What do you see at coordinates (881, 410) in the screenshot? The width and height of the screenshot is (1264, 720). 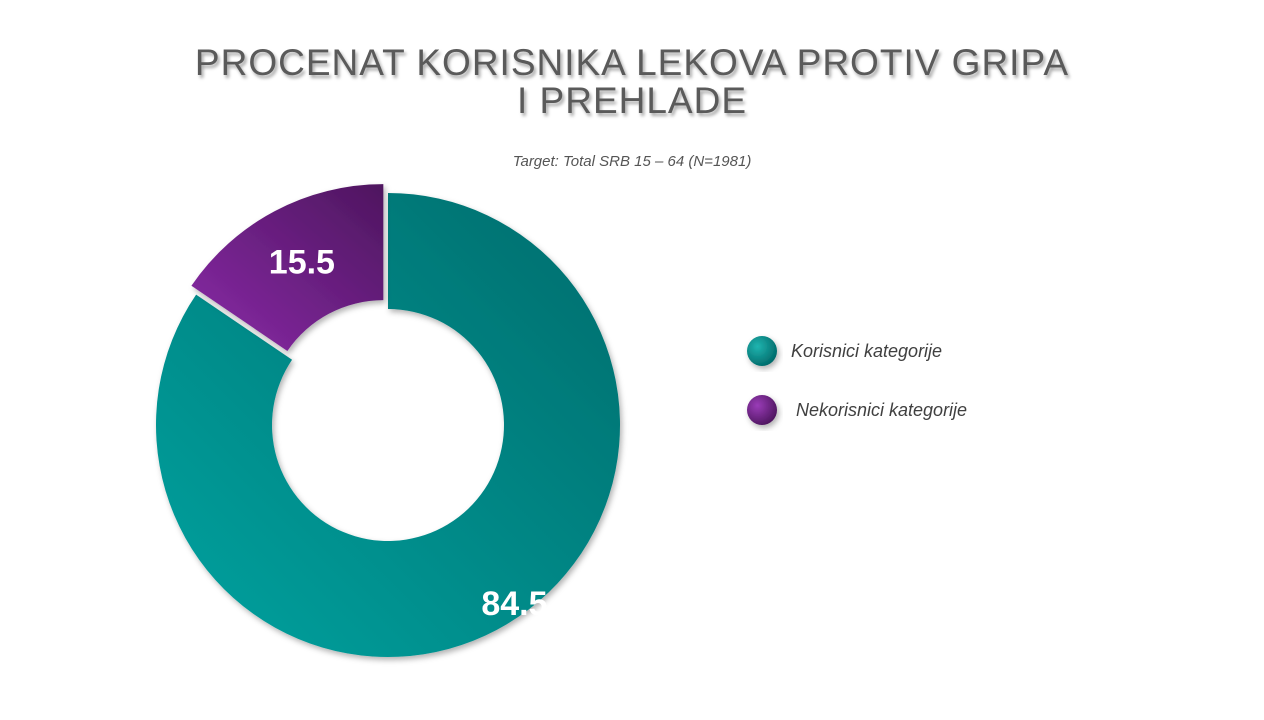 I see `legend-label-2: Nekorisnici kategorije` at bounding box center [881, 410].